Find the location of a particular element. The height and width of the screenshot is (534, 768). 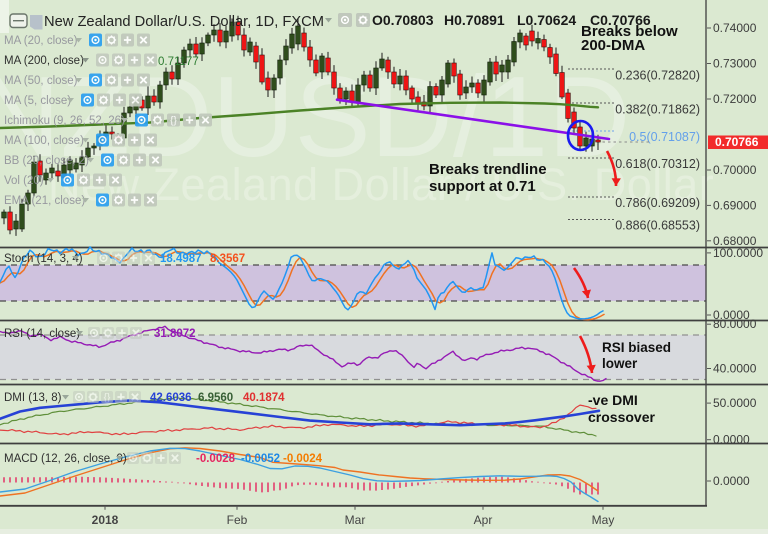

svg-text: EMA (21, close) is located at coordinates (44, 201).